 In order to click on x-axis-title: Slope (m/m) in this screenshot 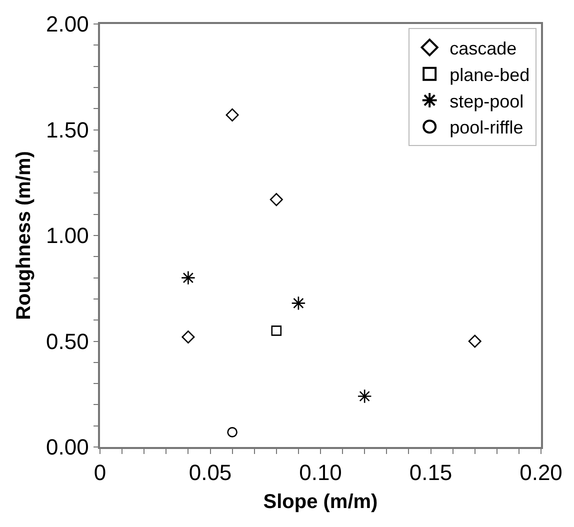, I will do `click(320, 502)`.